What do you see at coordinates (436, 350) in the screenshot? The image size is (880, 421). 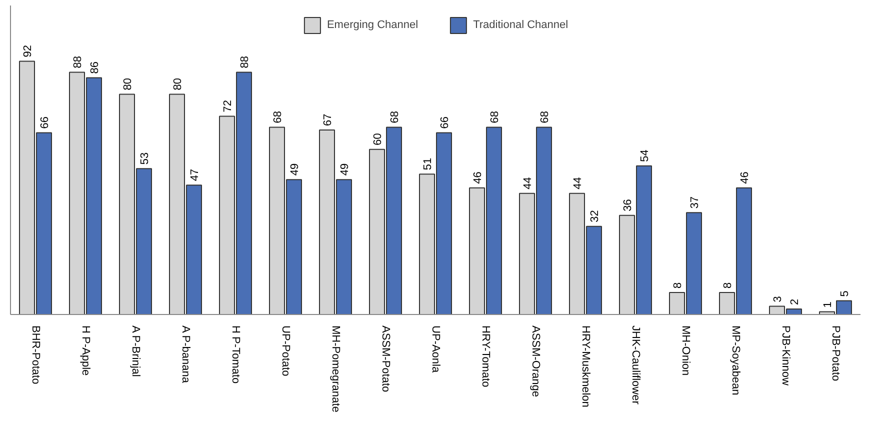 I see `x-tick-label: UP-Aonla` at bounding box center [436, 350].